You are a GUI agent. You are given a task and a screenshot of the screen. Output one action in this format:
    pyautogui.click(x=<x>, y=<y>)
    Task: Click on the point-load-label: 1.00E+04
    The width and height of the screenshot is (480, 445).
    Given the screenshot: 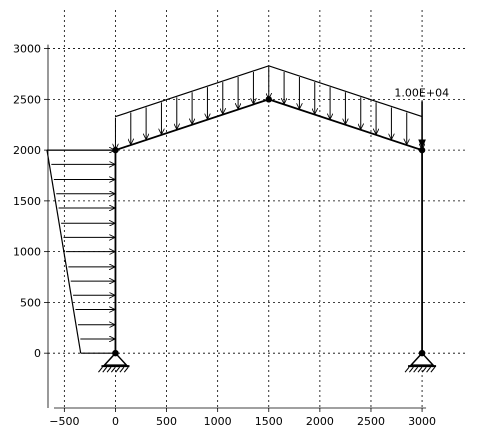 What is the action you would take?
    pyautogui.click(x=421, y=92)
    